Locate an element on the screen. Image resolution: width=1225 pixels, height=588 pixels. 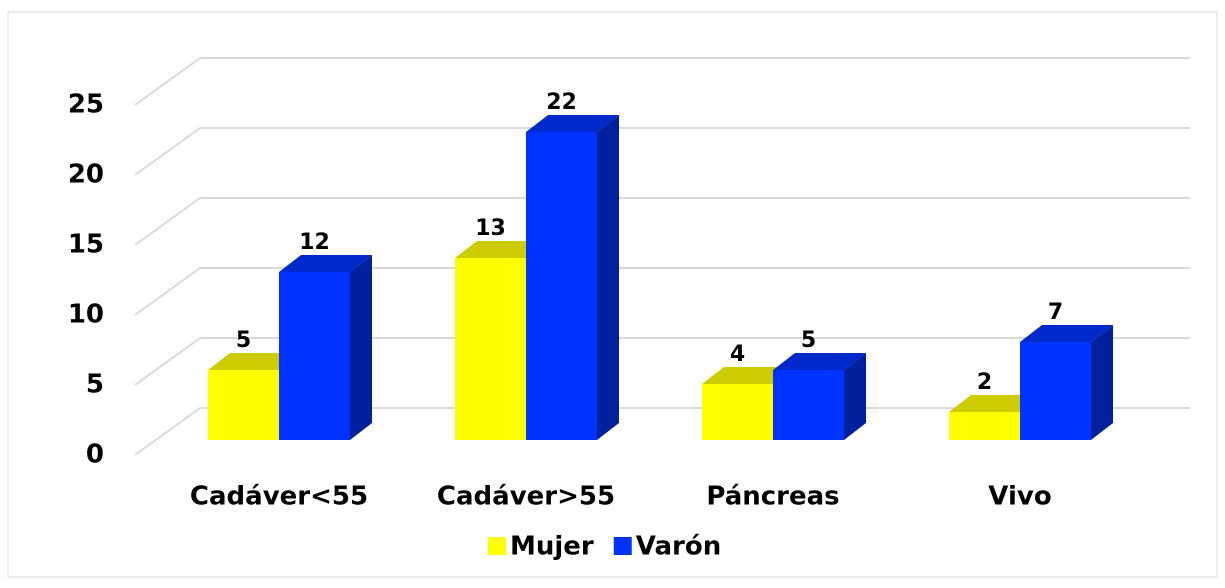
data-label: 22 is located at coordinates (561, 102).